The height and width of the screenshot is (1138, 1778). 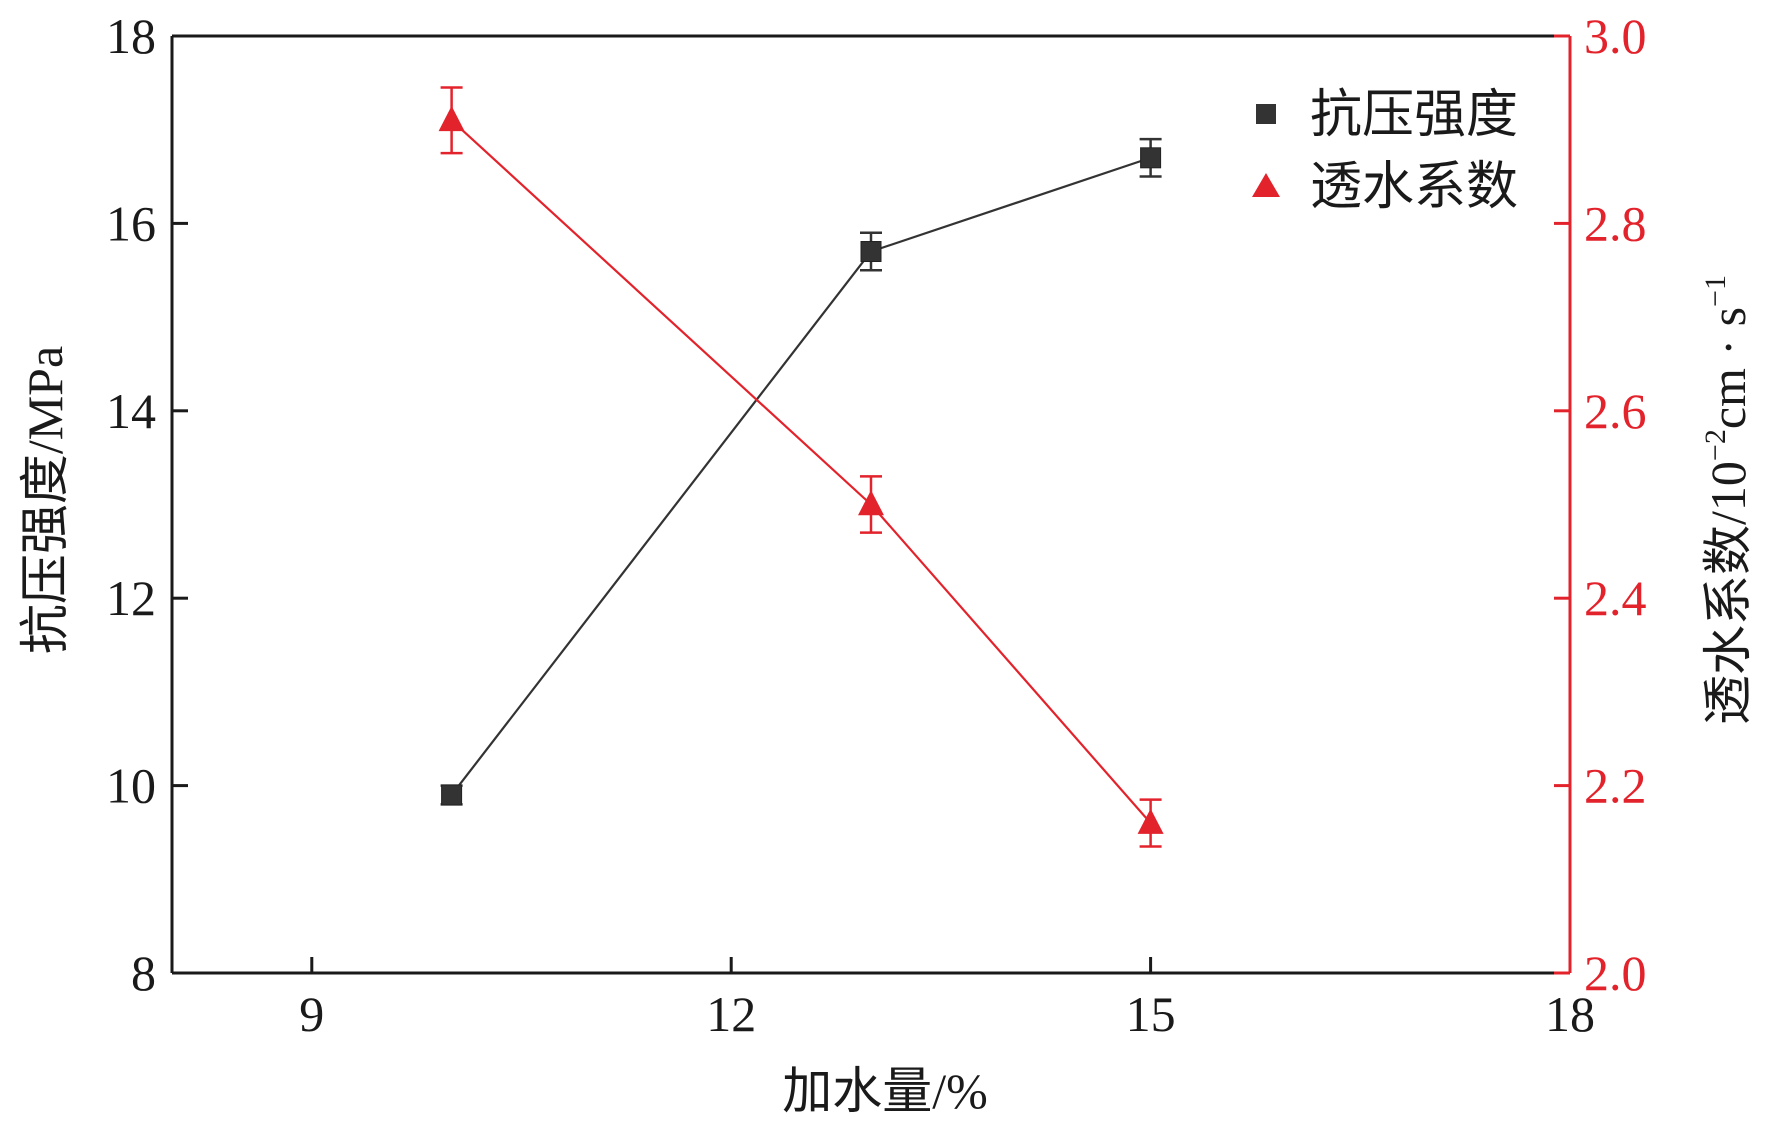 I want to click on y-axis-right: 2.0 2.2 2.4 2.6 2.8 3.0, so click(x=1600, y=504).